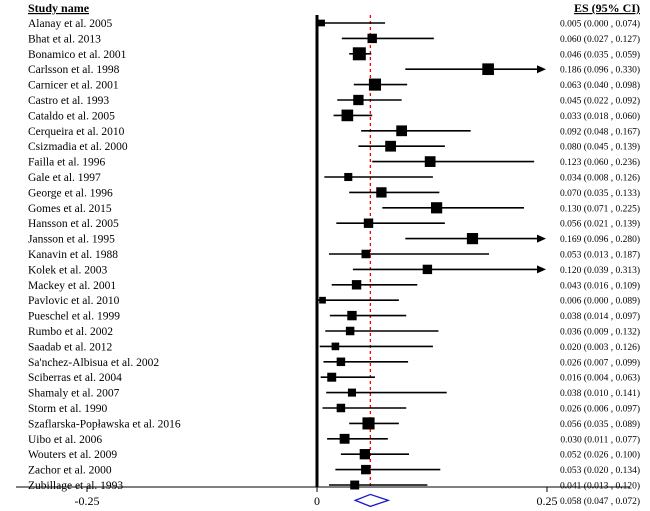  Describe the element at coordinates (93, 363) in the screenshot. I see `study-name: Sa'nchez-Albisua et al. 2002` at that location.